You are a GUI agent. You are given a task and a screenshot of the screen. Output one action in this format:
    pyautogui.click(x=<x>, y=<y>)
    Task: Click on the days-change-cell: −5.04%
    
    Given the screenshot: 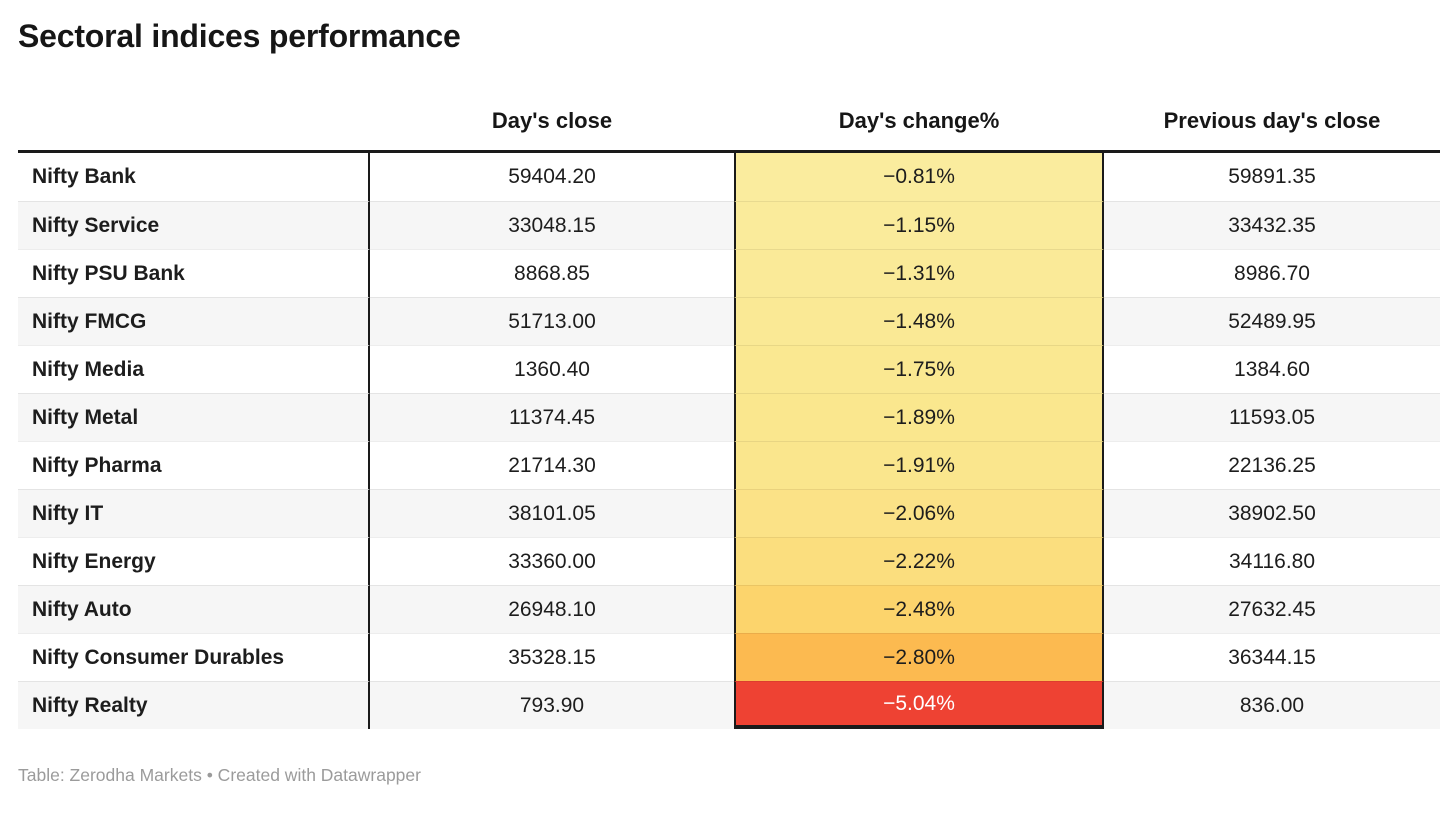 What is the action you would take?
    pyautogui.click(x=919, y=705)
    